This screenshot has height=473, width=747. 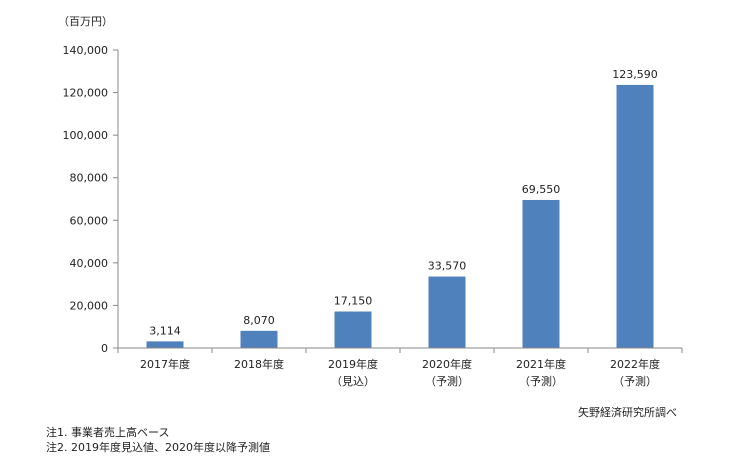 What do you see at coordinates (165, 330) in the screenshot?
I see `bar-value-label: 3,114` at bounding box center [165, 330].